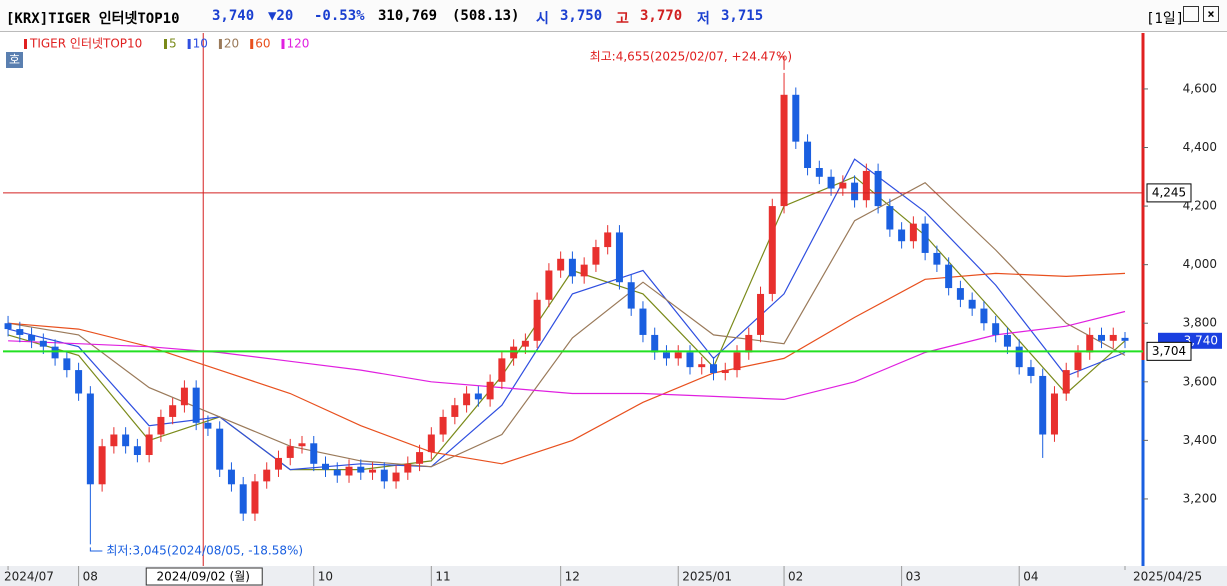 The image size is (1227, 586). What do you see at coordinates (203, 577) in the screenshot?
I see `crosshair-label: 2024/09/02 (월)` at bounding box center [203, 577].